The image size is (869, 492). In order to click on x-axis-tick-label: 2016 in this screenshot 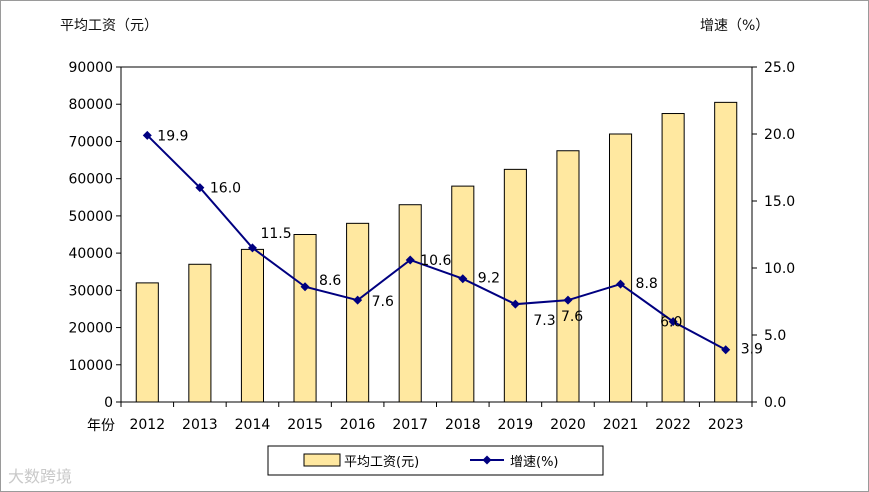, I will do `click(358, 425)`.